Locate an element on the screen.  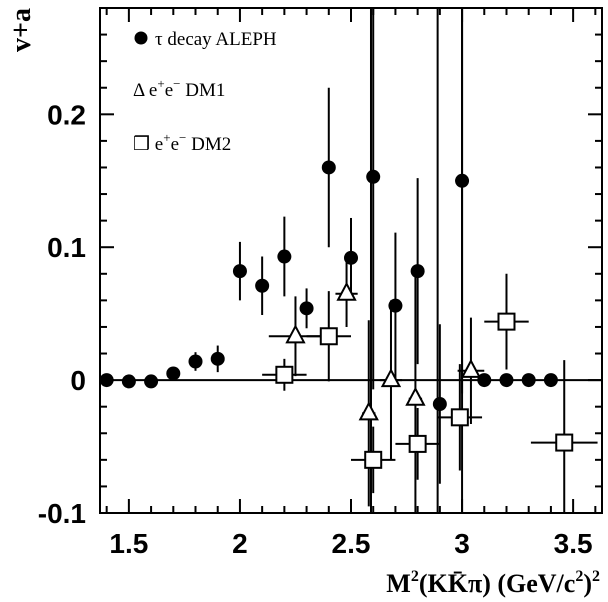
legend-tail-dm1: DM1 is located at coordinates (202, 90).